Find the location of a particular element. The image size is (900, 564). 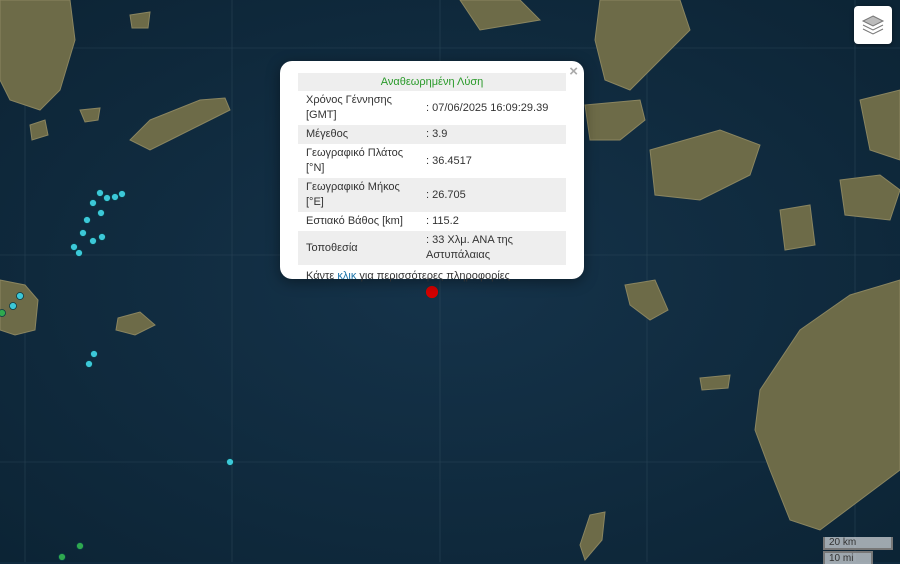

longitude-label: Γεωγραφικό Μήκος [°E] is located at coordinates (358, 195).